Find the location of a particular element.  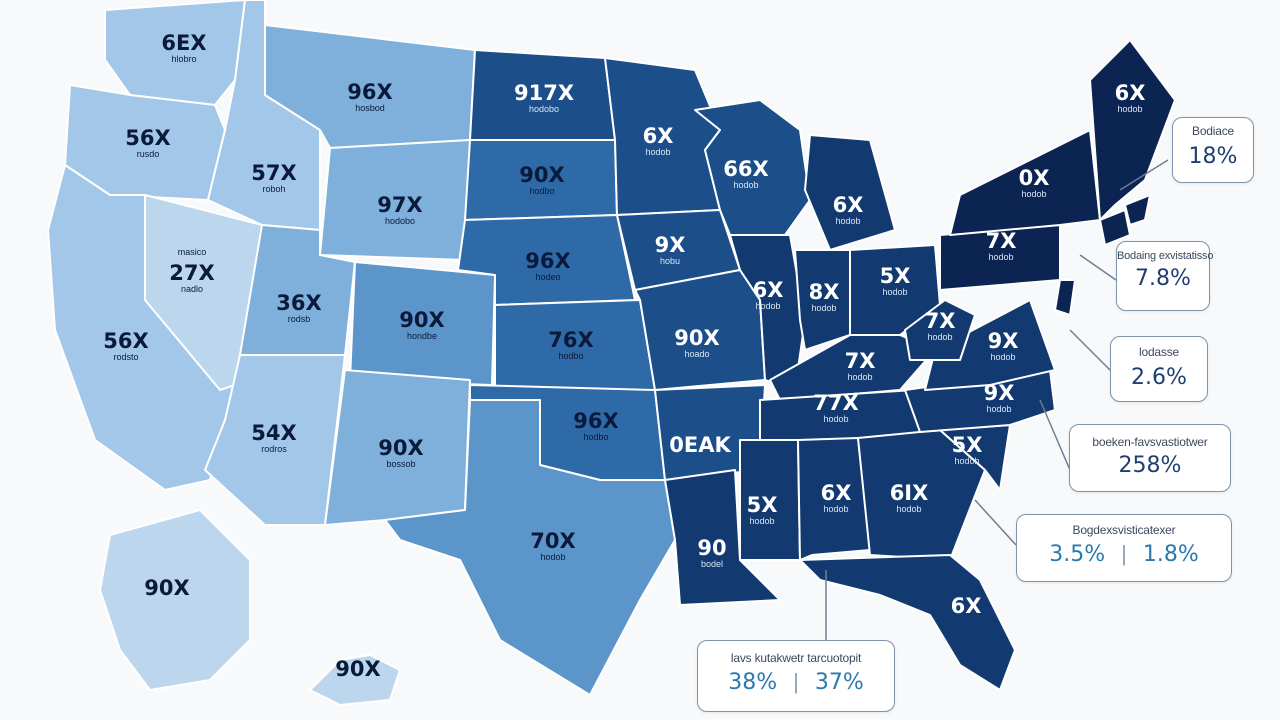

state-or-sublabel: rusdo is located at coordinates (148, 154).